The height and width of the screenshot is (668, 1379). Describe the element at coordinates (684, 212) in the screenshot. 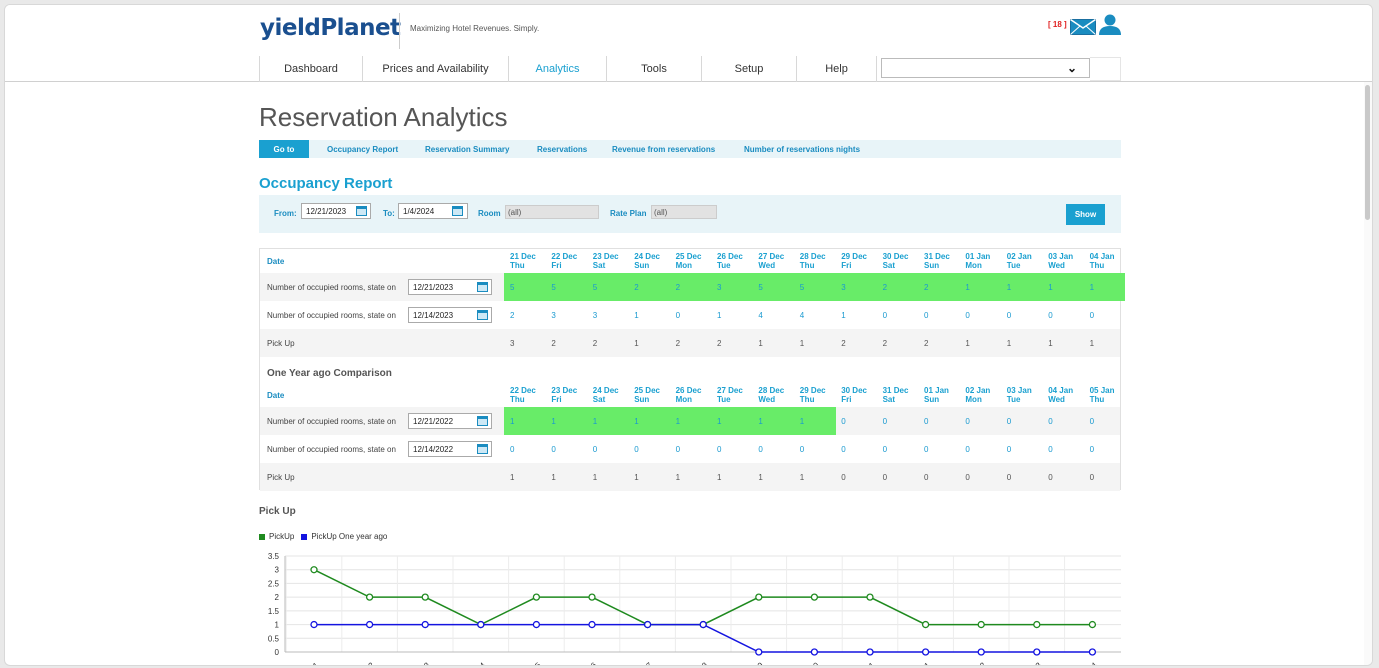

I see `rate-plan-select: (all)` at that location.